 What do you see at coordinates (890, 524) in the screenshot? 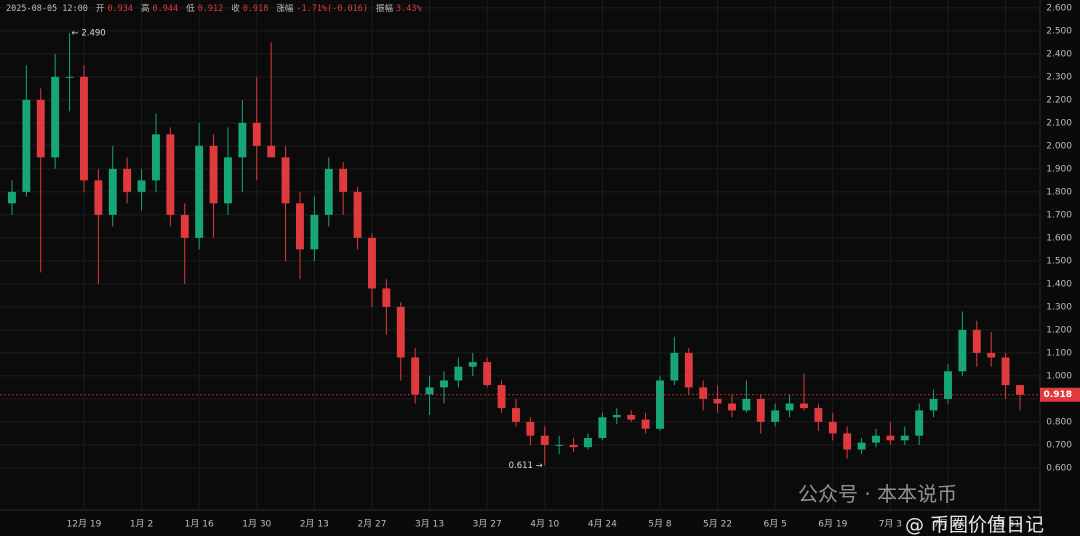
I see `x-tick-label: 7月 3` at bounding box center [890, 524].